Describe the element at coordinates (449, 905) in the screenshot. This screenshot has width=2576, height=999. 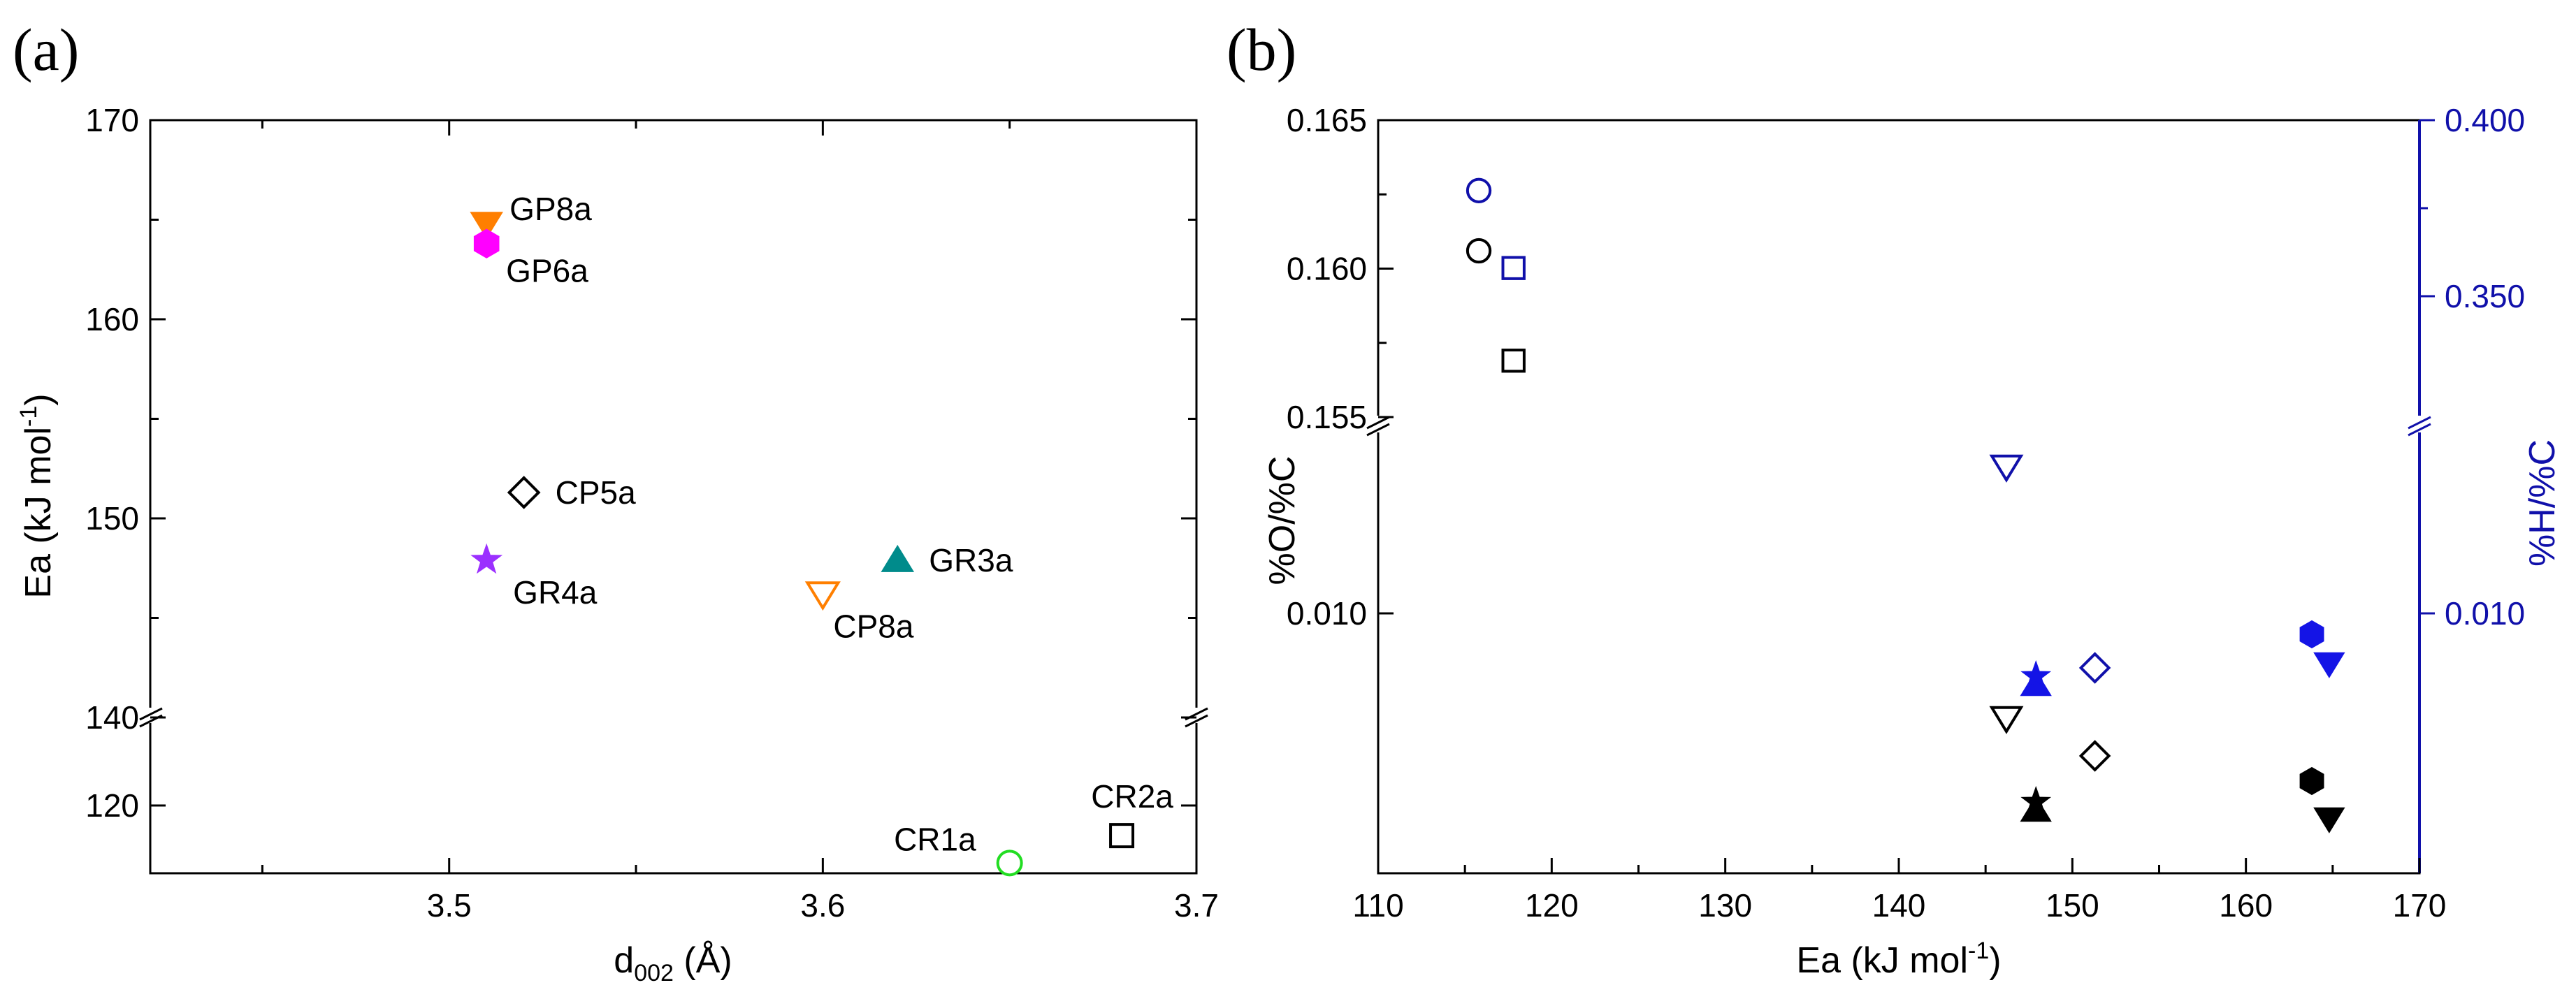
I see `panel-a-xtick-label: 3.5` at that location.